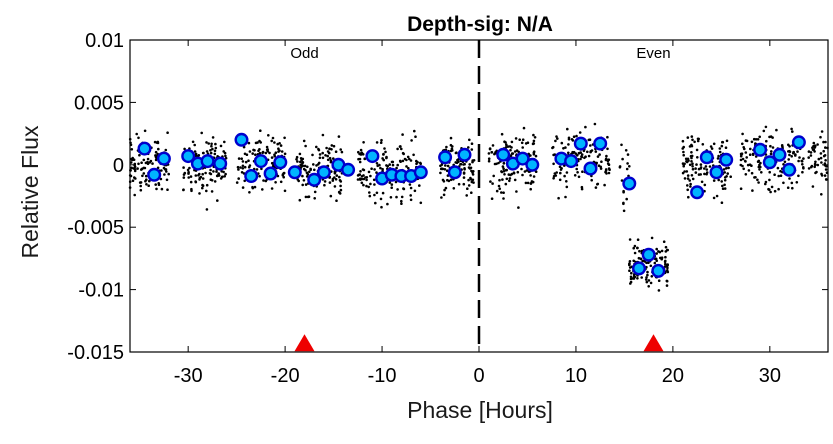 This screenshot has height=444, width=833. I want to click on y-tick-label: -0.01, so click(101, 291).